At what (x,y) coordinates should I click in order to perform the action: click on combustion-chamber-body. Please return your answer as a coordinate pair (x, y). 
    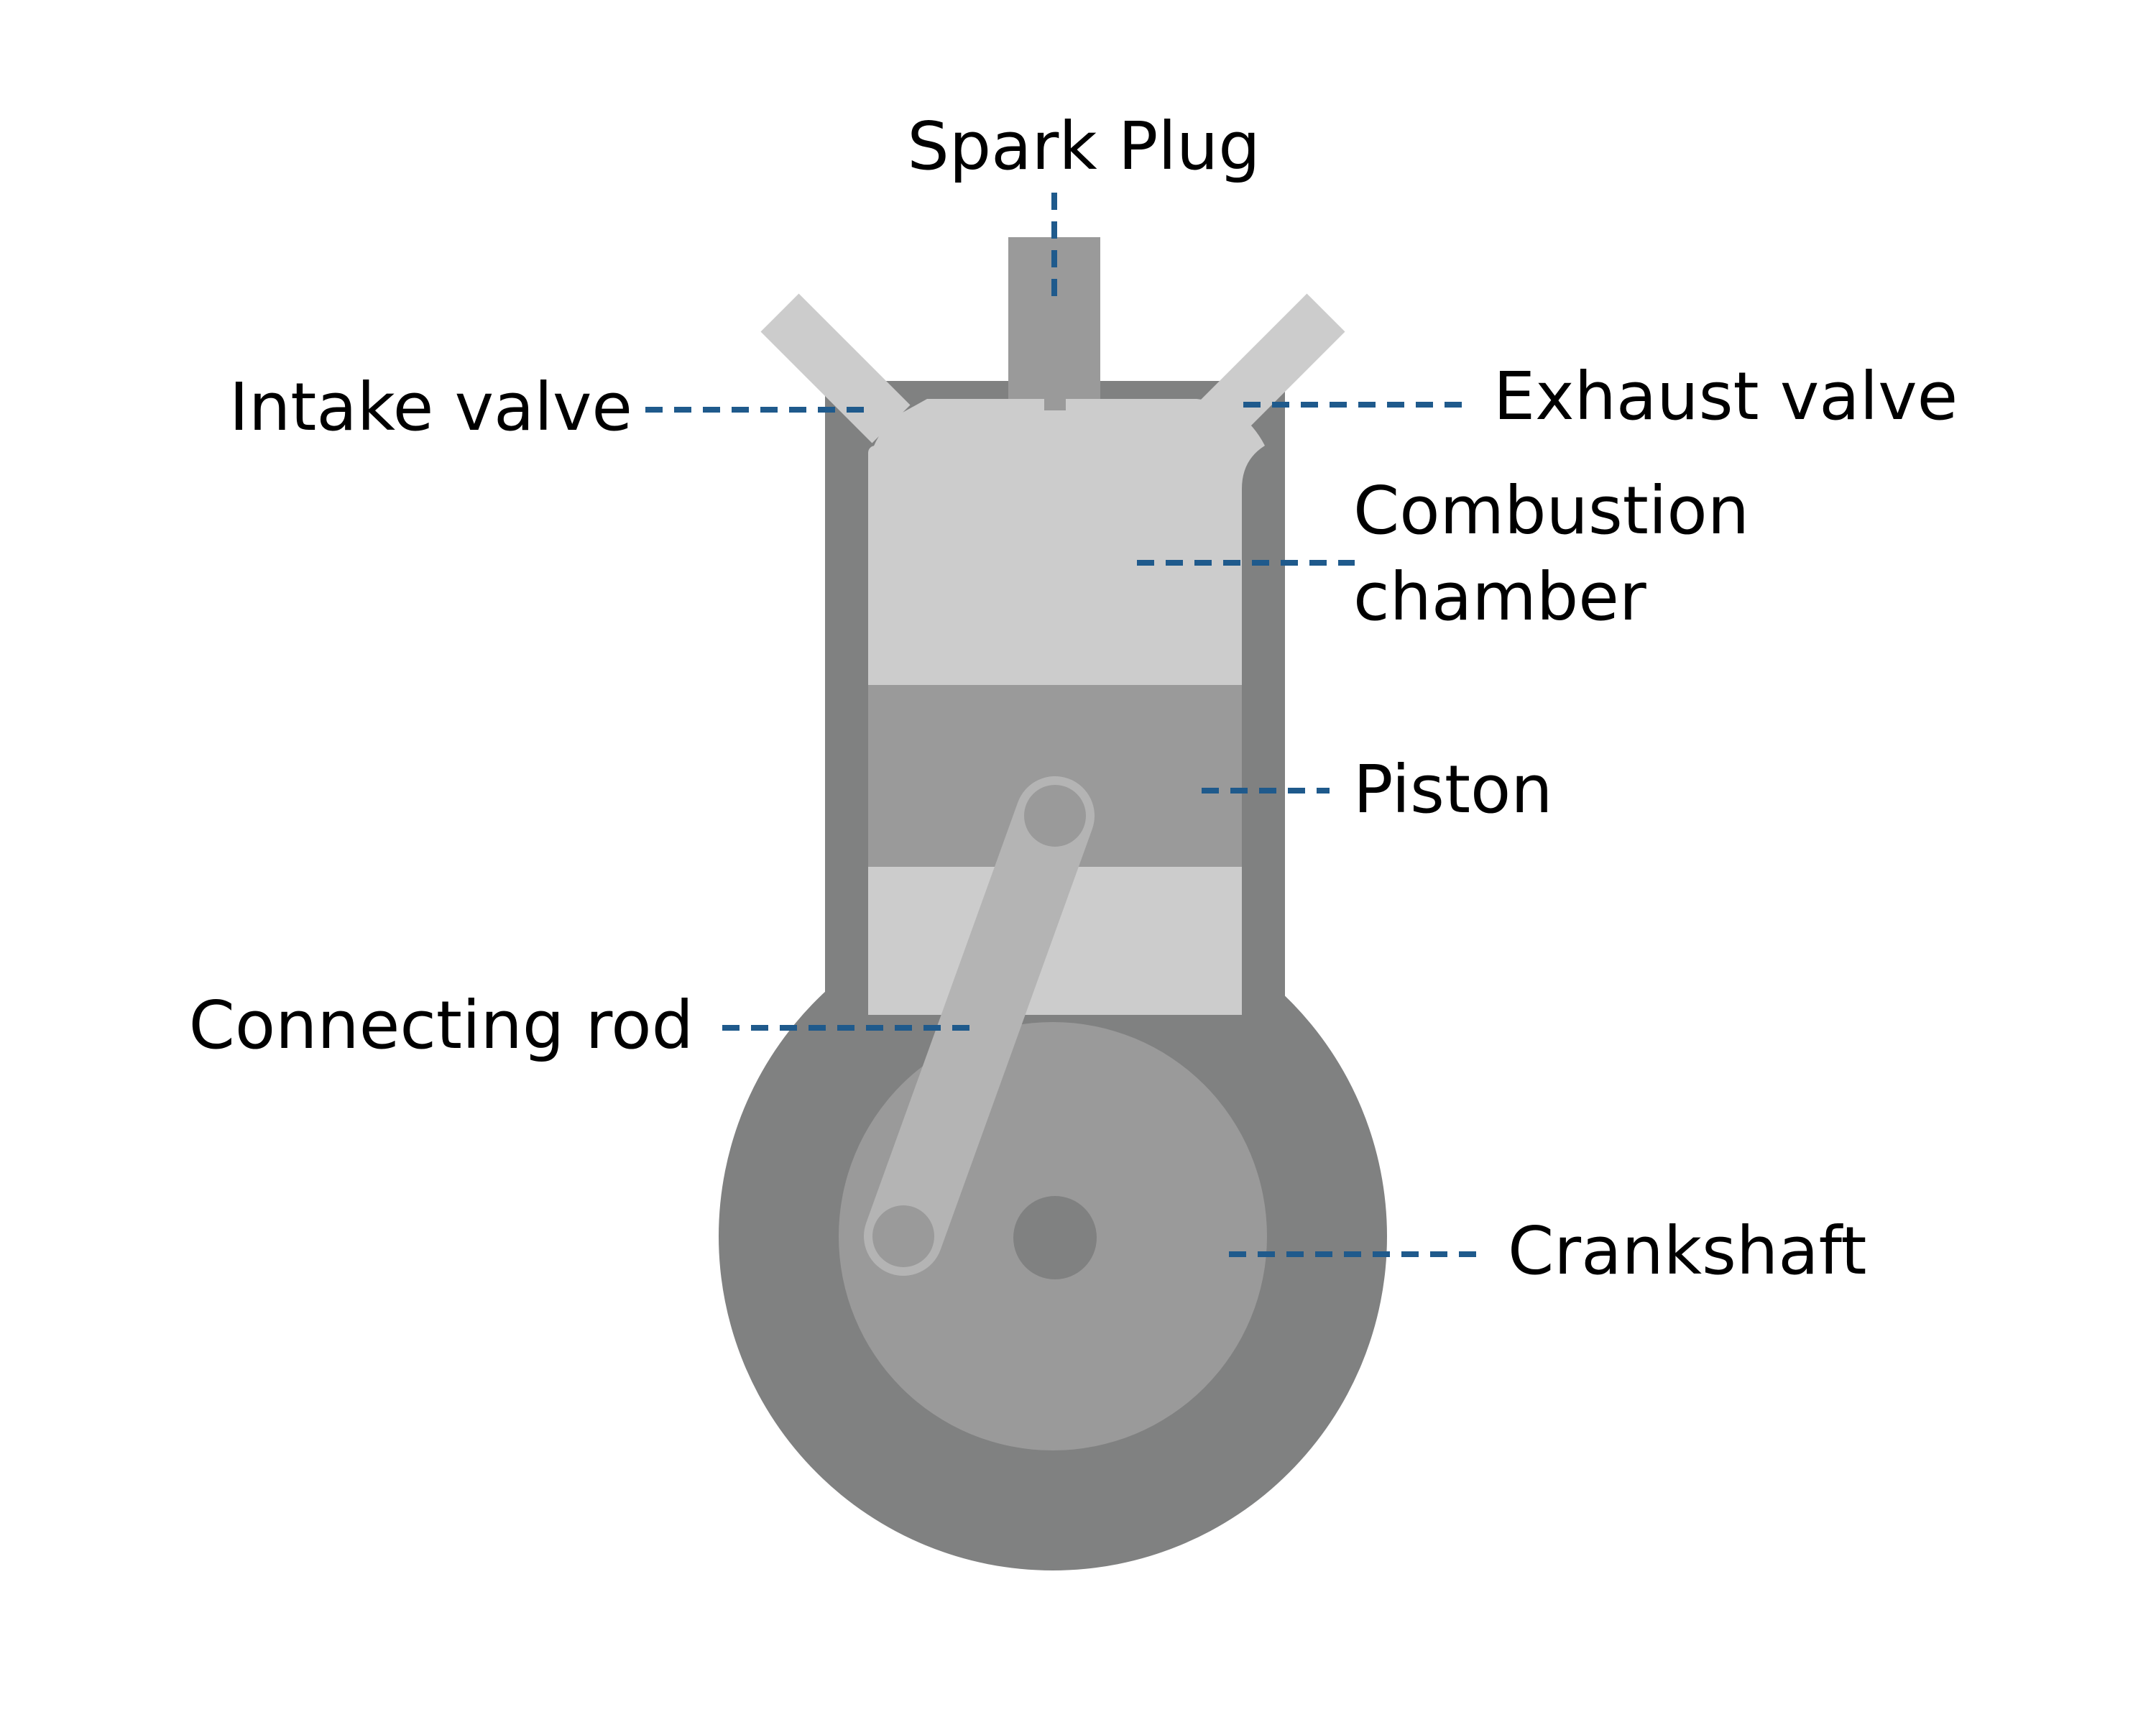
    Looking at the image, I should click on (1055, 568).